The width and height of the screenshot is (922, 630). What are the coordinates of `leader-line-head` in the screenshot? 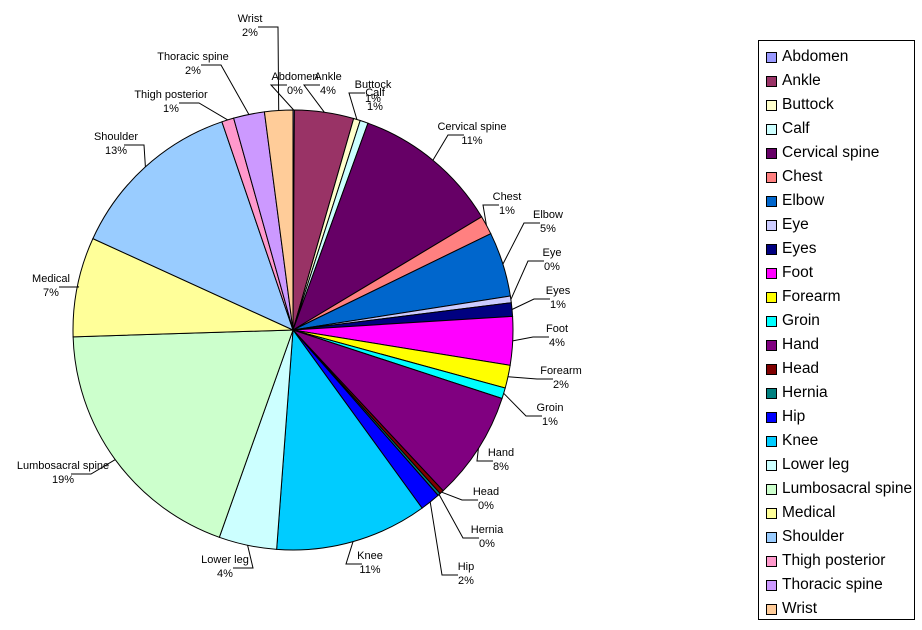 It's located at (459, 496).